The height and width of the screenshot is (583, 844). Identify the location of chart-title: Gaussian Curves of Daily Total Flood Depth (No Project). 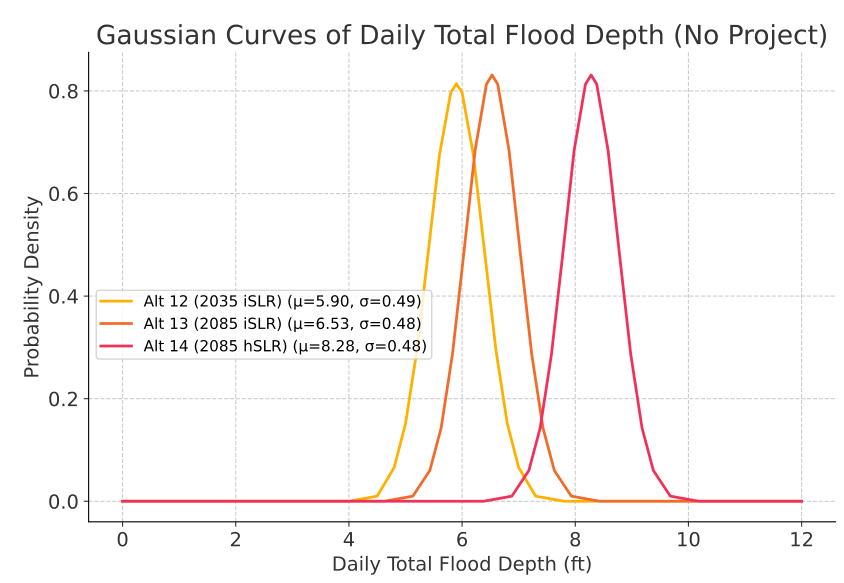
(461, 37).